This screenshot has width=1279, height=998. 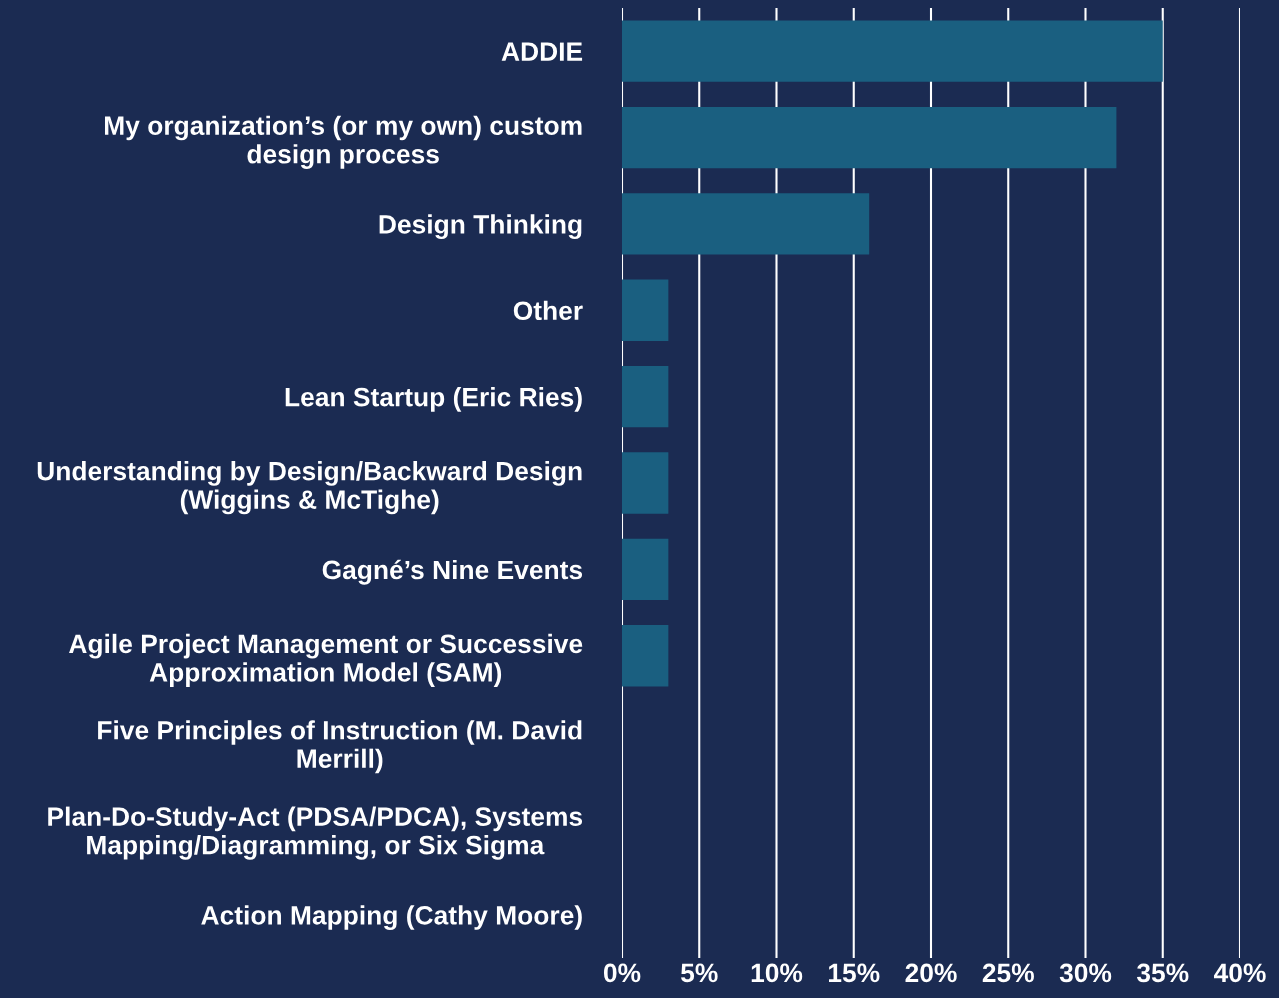 I want to click on x-tick-label: 0%, so click(x=622, y=973).